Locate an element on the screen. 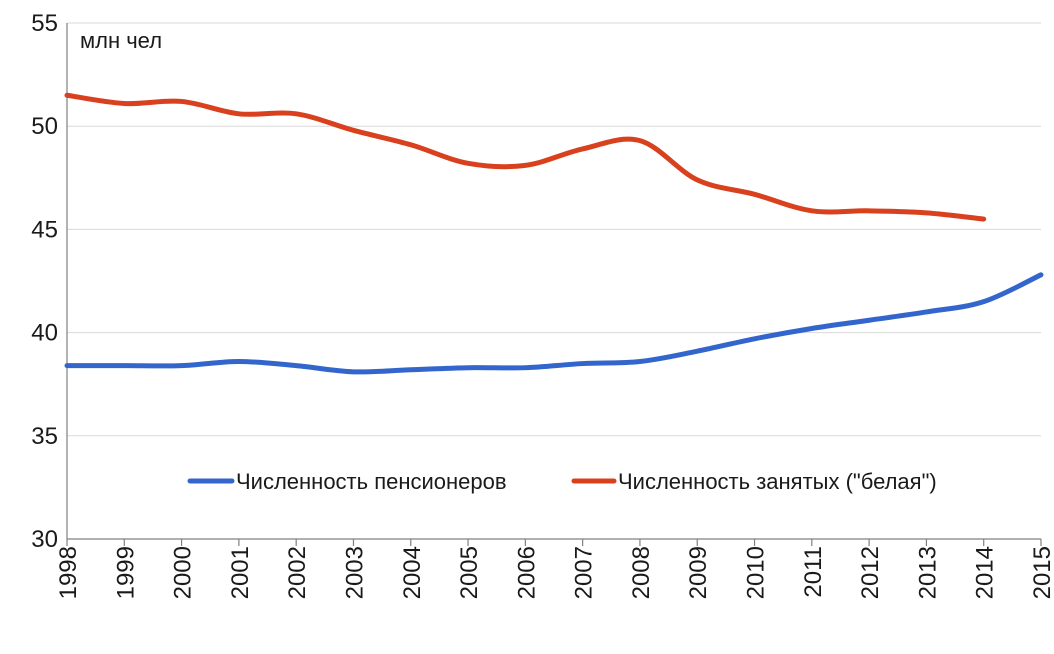 This screenshot has height=654, width=1054. x-tick-label: 2003 is located at coordinates (354, 572).